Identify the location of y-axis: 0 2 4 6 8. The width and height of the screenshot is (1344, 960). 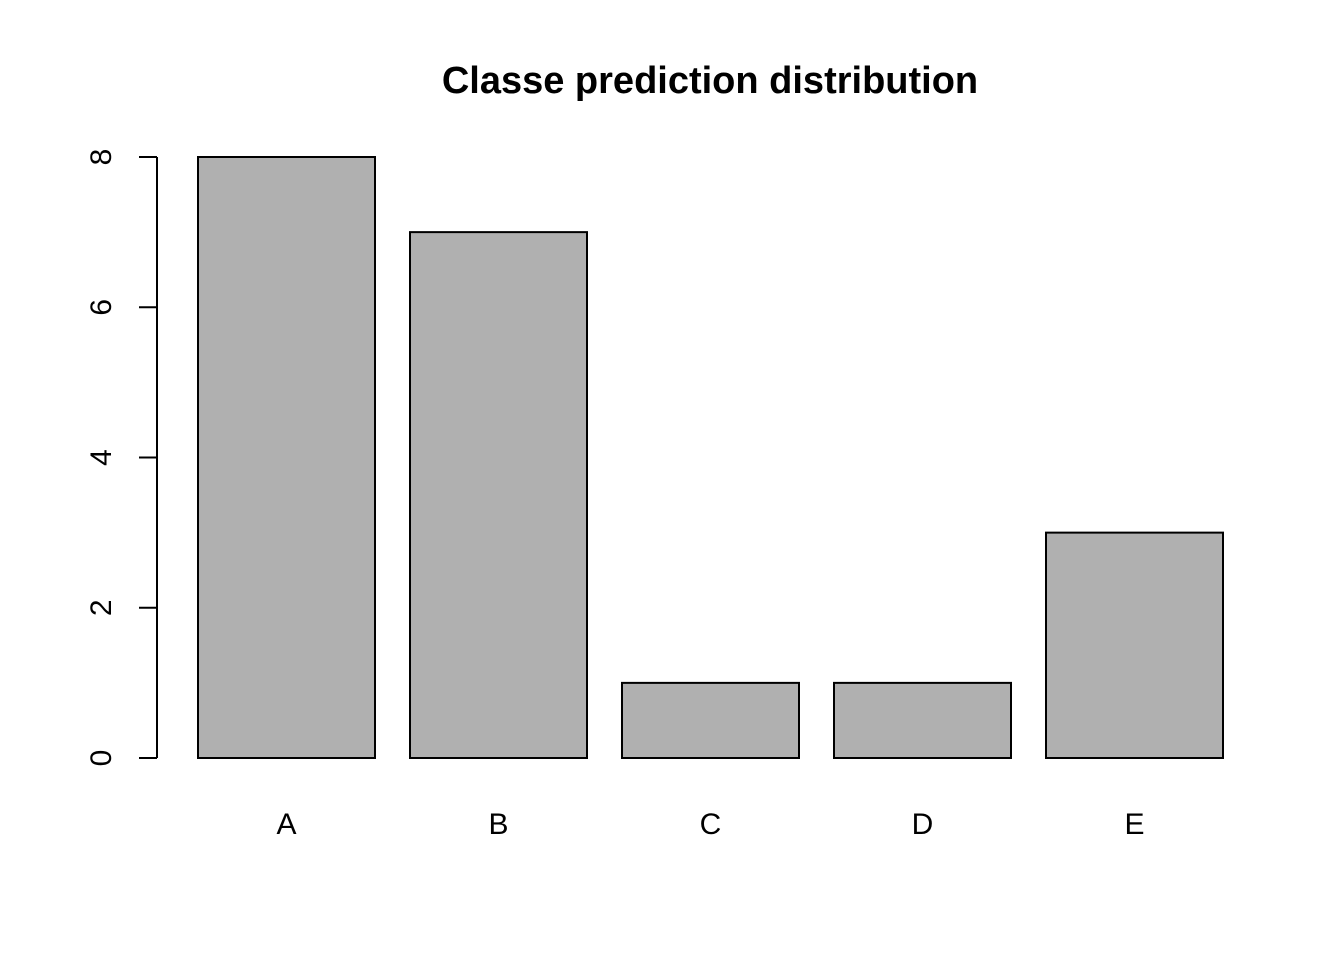
(121, 458).